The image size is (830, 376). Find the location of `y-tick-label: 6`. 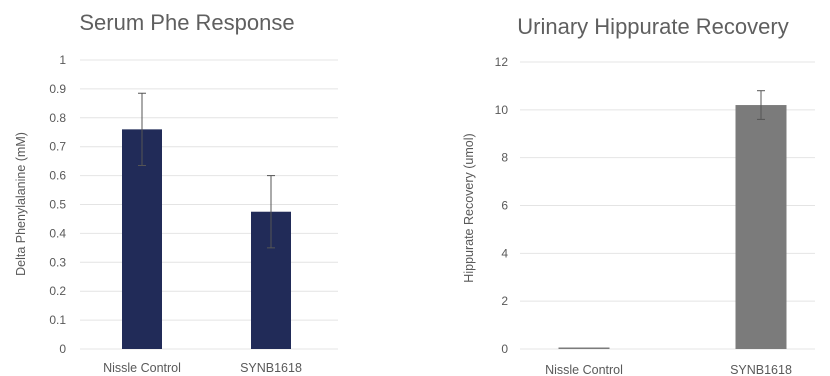

y-tick-label: 6 is located at coordinates (504, 206).